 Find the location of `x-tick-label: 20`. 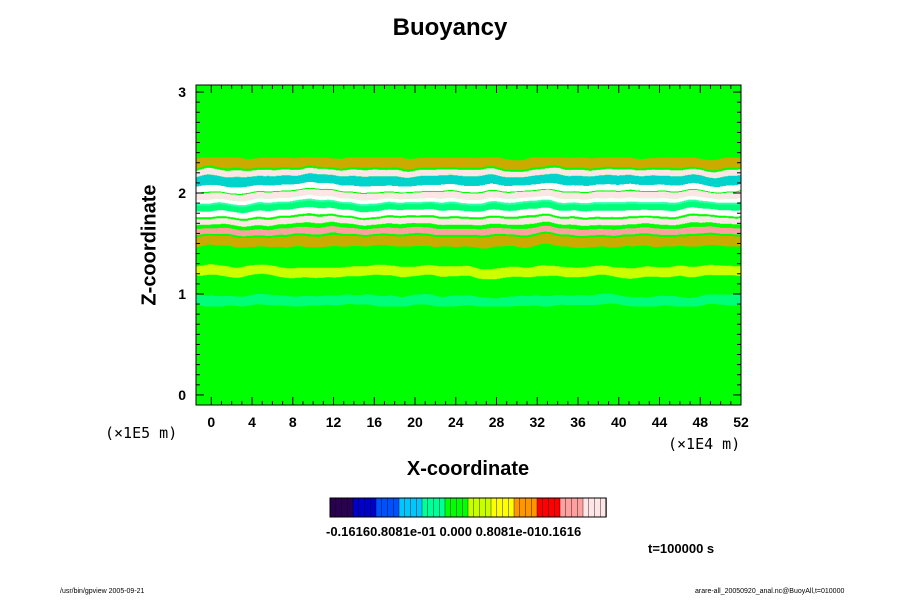

x-tick-label: 20 is located at coordinates (415, 422).